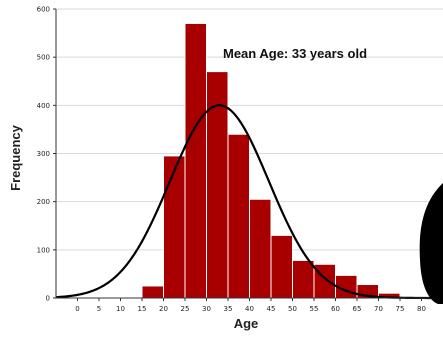  Describe the element at coordinates (421, 309) in the screenshot. I see `x-tick-label: 80` at that location.